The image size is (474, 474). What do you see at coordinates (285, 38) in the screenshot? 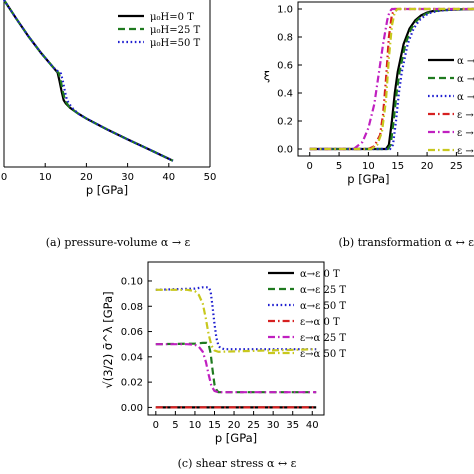
I see `y-tick-label-b: 0.8` at bounding box center [285, 38].